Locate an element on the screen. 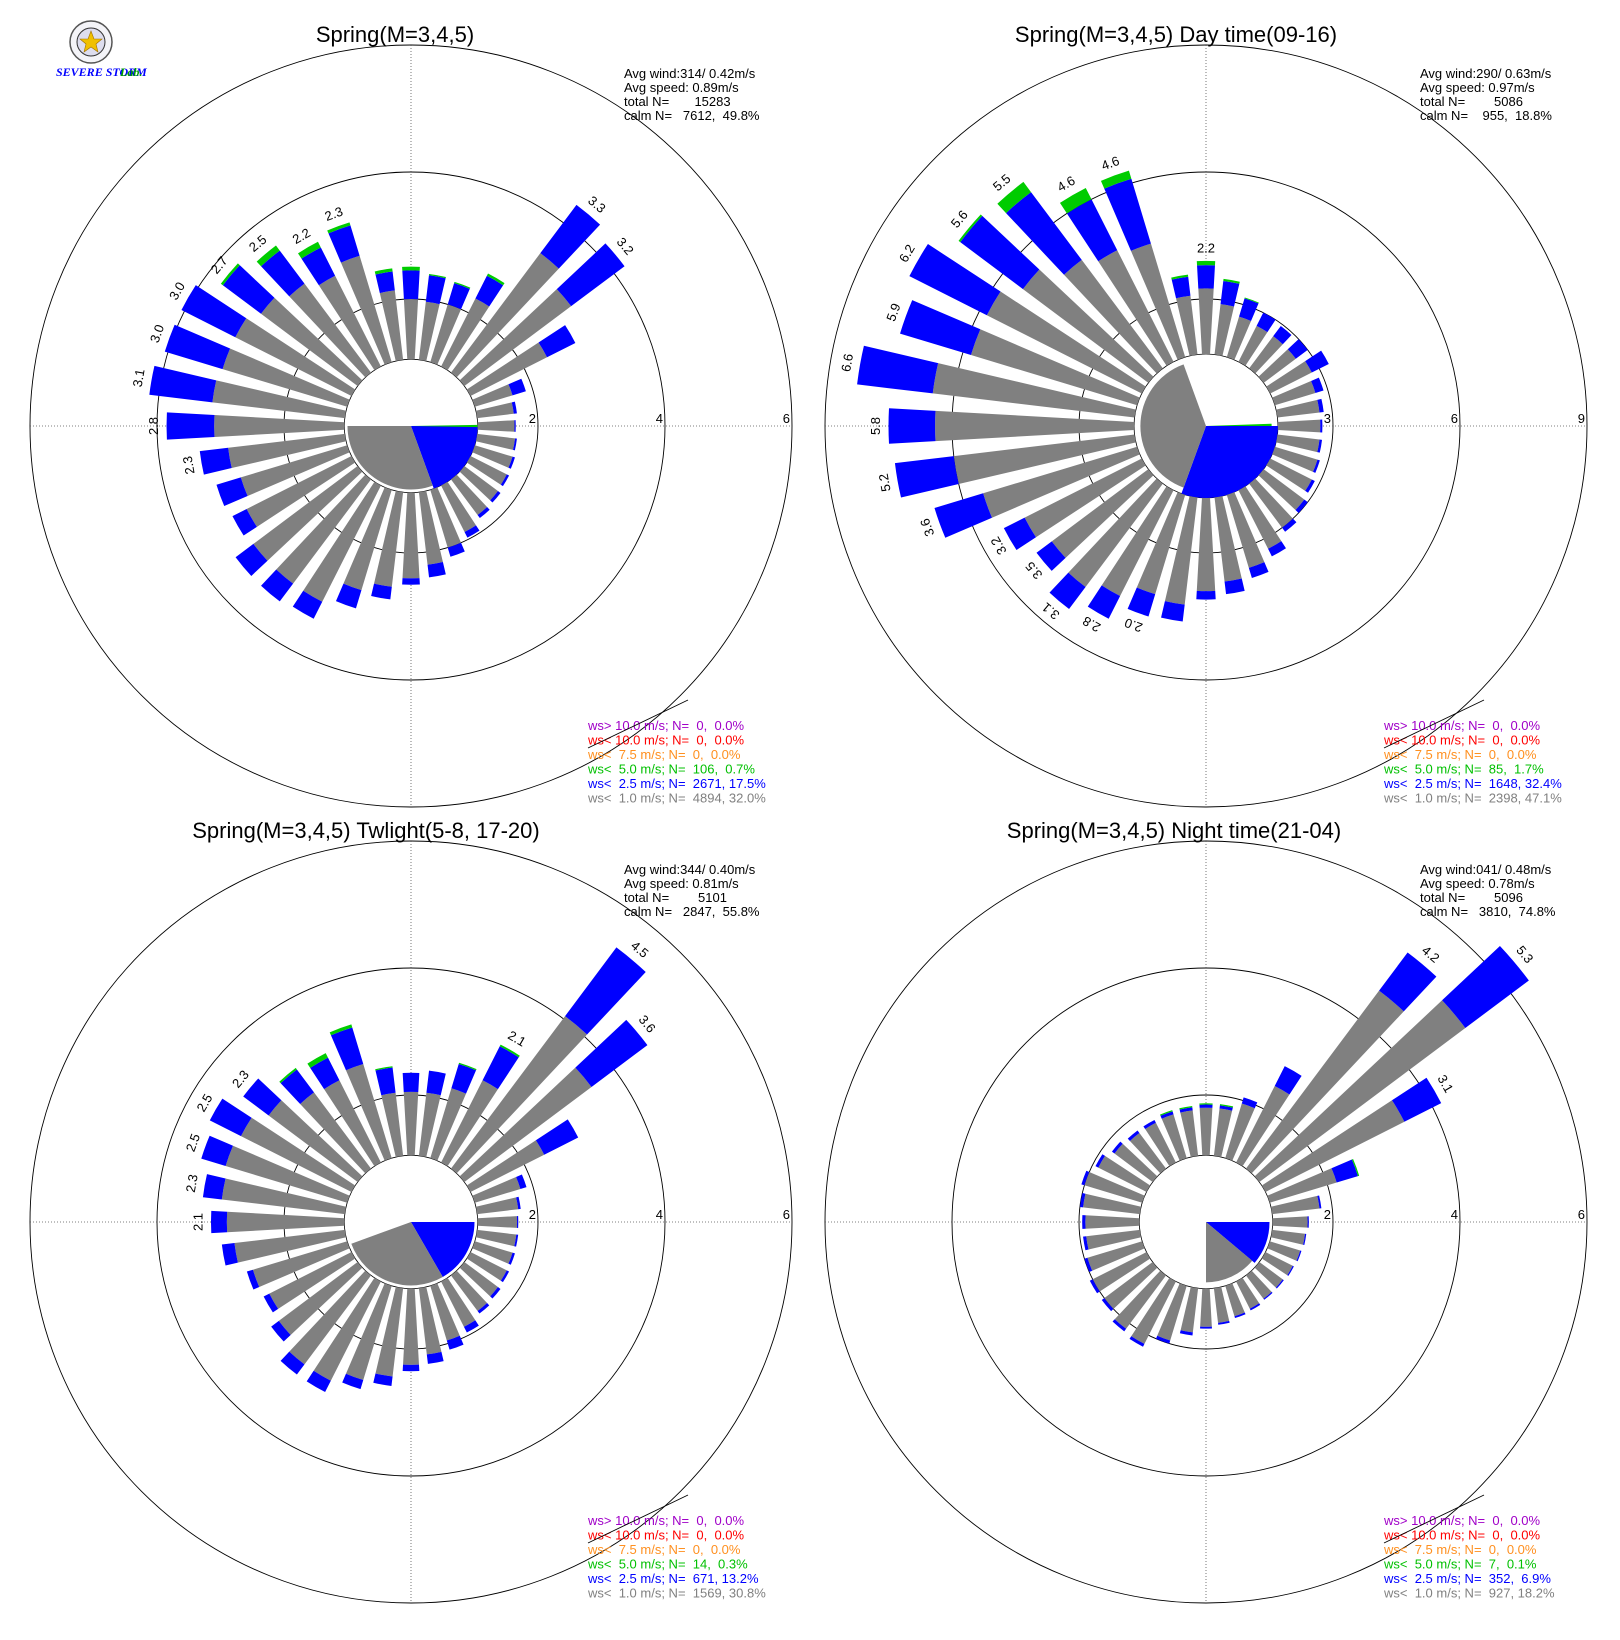 The height and width of the screenshot is (1640, 1620). stats-line: Avg wind:344/ 0.40m/s is located at coordinates (690, 869).